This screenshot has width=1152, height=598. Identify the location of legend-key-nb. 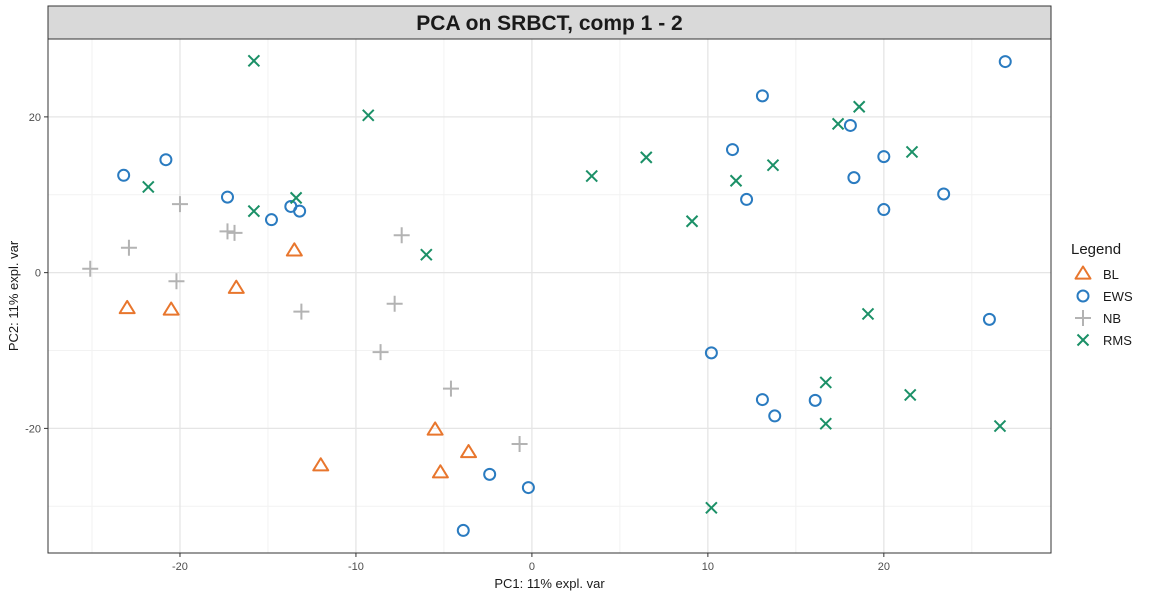
(1083, 318).